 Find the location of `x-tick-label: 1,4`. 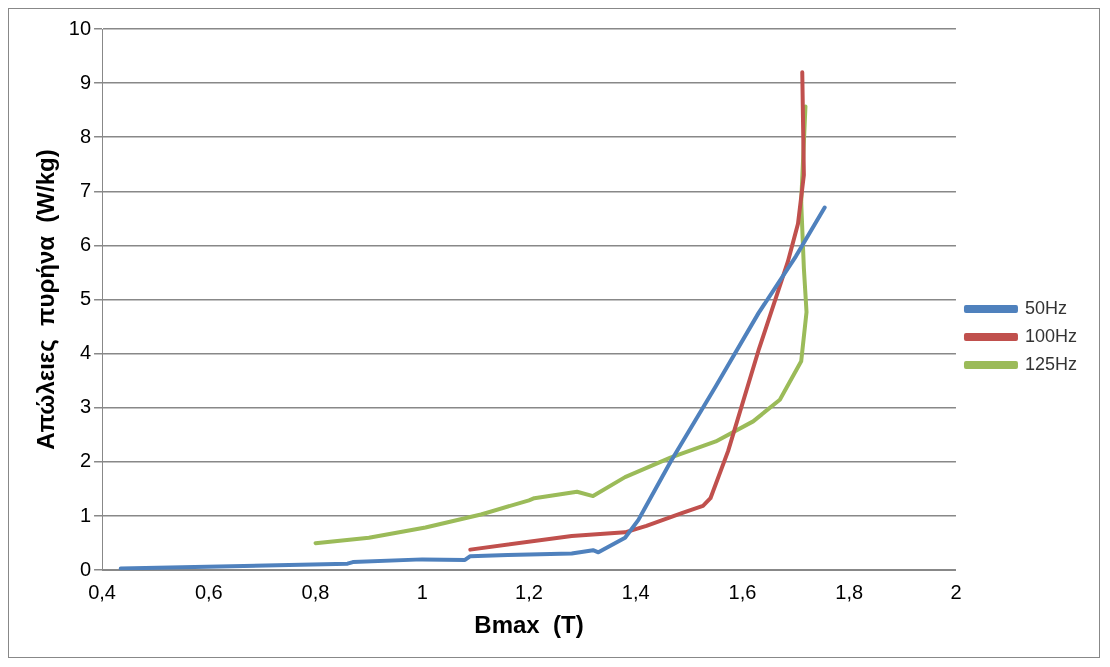

x-tick-label: 1,4 is located at coordinates (635, 591).